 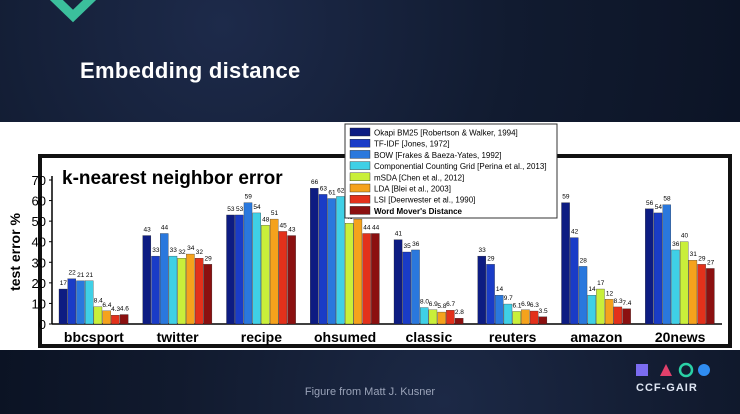 What do you see at coordinates (667, 388) in the screenshot?
I see `logo-text: CCF-GAIR` at bounding box center [667, 388].